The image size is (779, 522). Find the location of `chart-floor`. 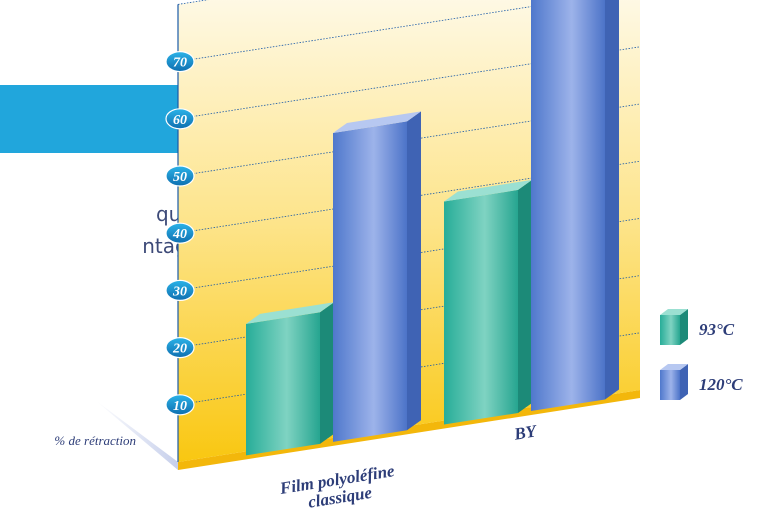

chart-floor is located at coordinates (409, 430).